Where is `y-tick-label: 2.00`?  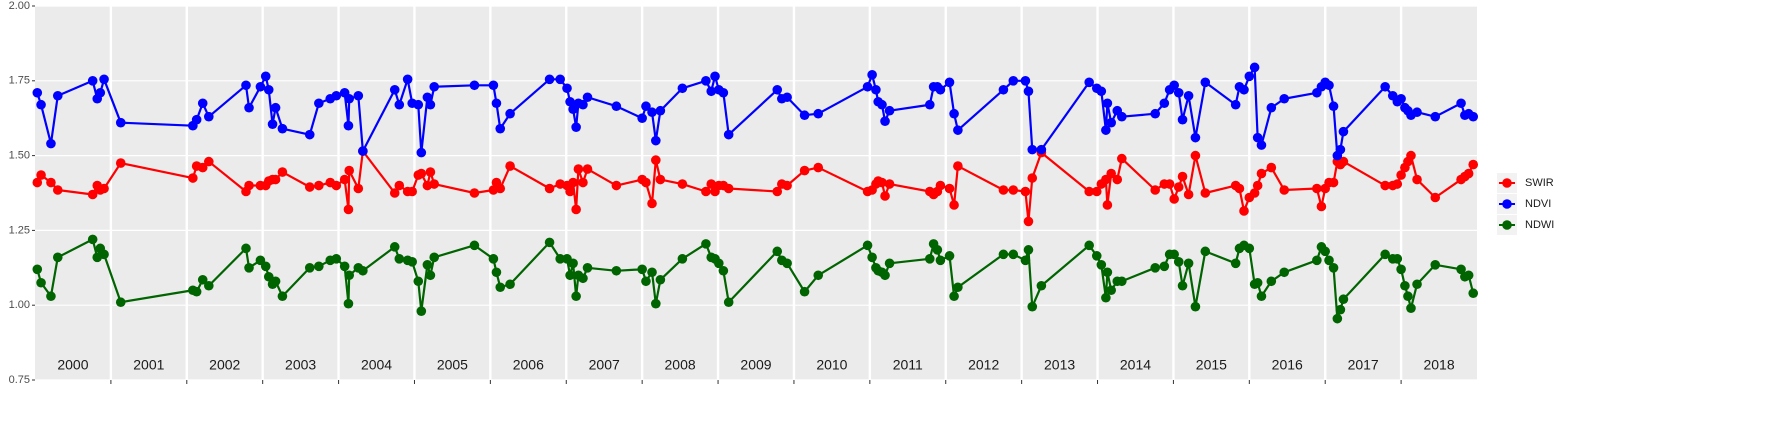 y-tick-label: 2.00 is located at coordinates (19, 6).